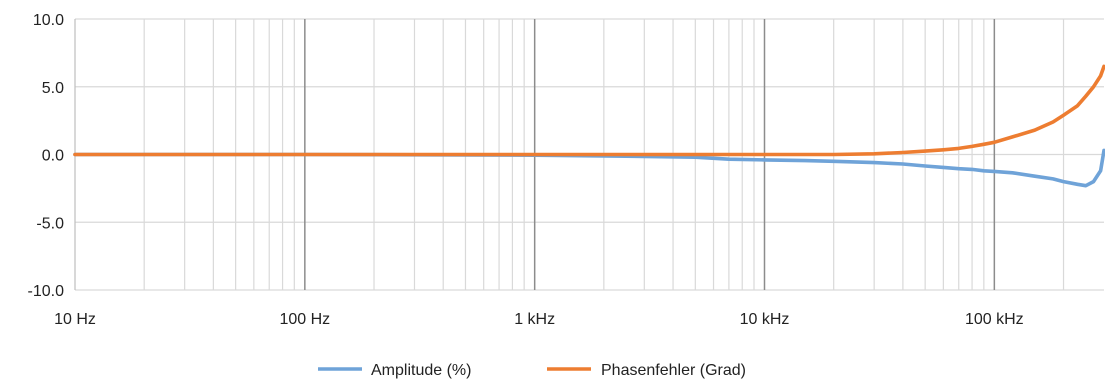  I want to click on x-tick-label: 100 Hz, so click(304, 319).